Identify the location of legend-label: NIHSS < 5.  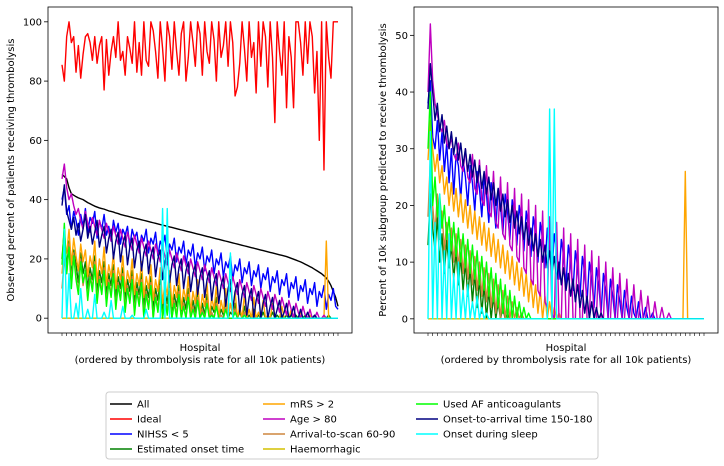
(163, 435).